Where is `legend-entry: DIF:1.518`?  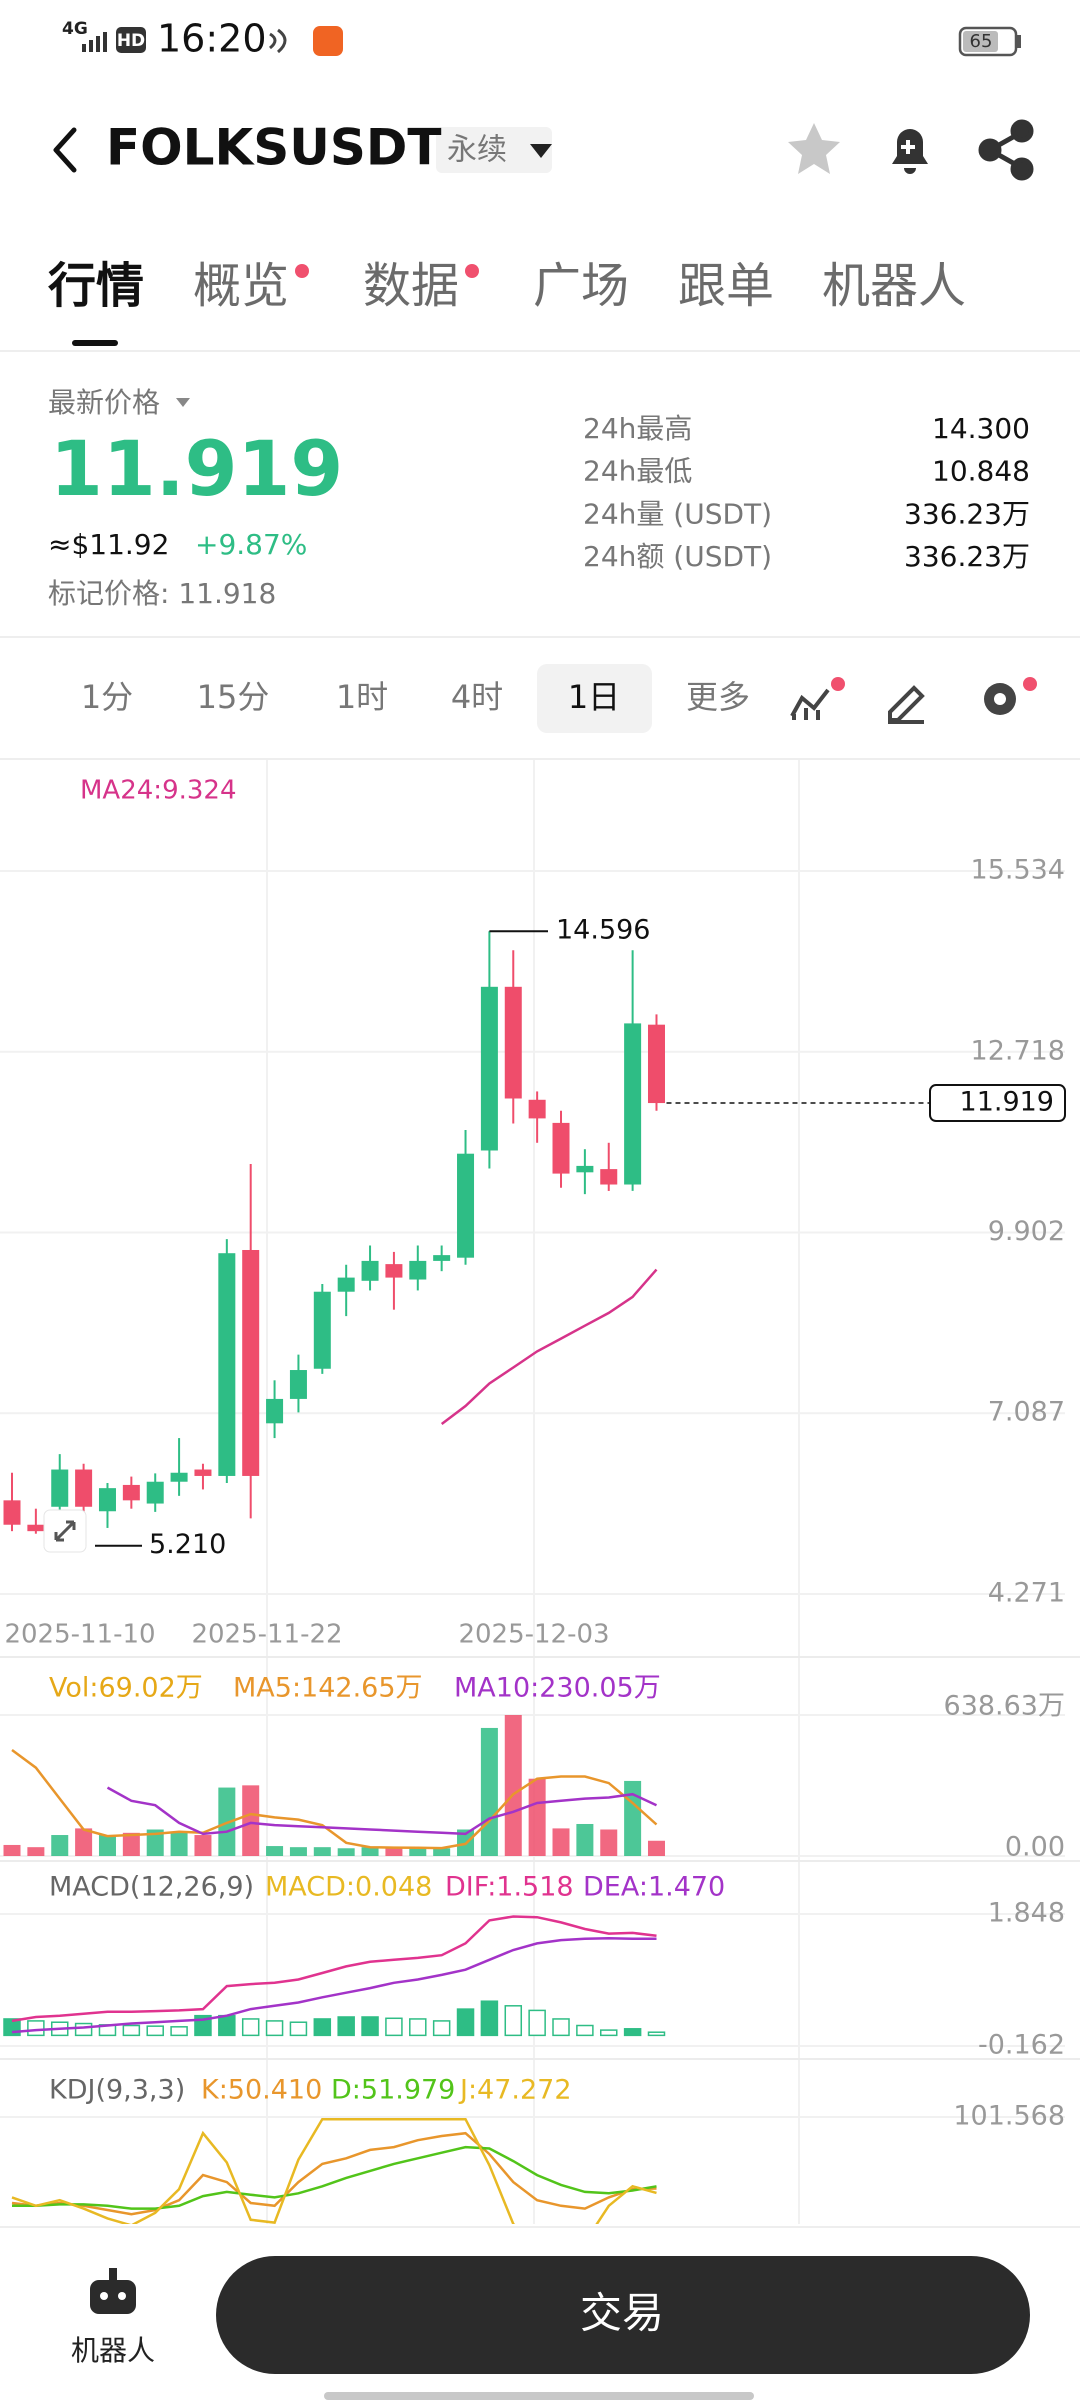 legend-entry: DIF:1.518 is located at coordinates (509, 1887).